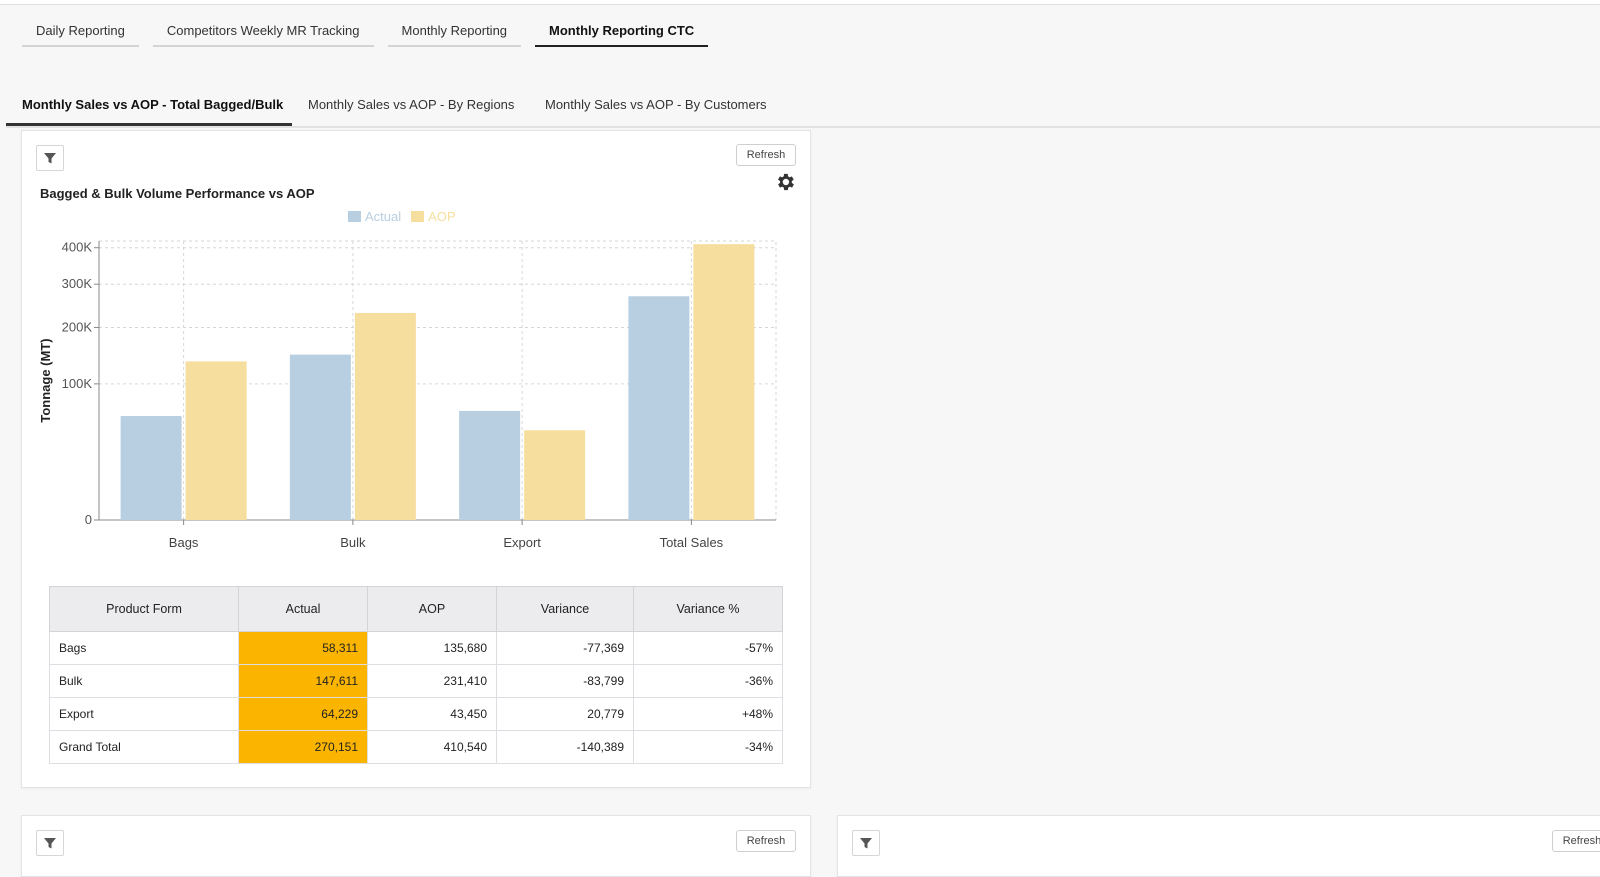 Image resolution: width=1600 pixels, height=877 pixels. Describe the element at coordinates (153, 104) in the screenshot. I see `tab-sales-vs-aop-total: Monthly Sales vs AOP - Total Bagged/Bulk` at that location.